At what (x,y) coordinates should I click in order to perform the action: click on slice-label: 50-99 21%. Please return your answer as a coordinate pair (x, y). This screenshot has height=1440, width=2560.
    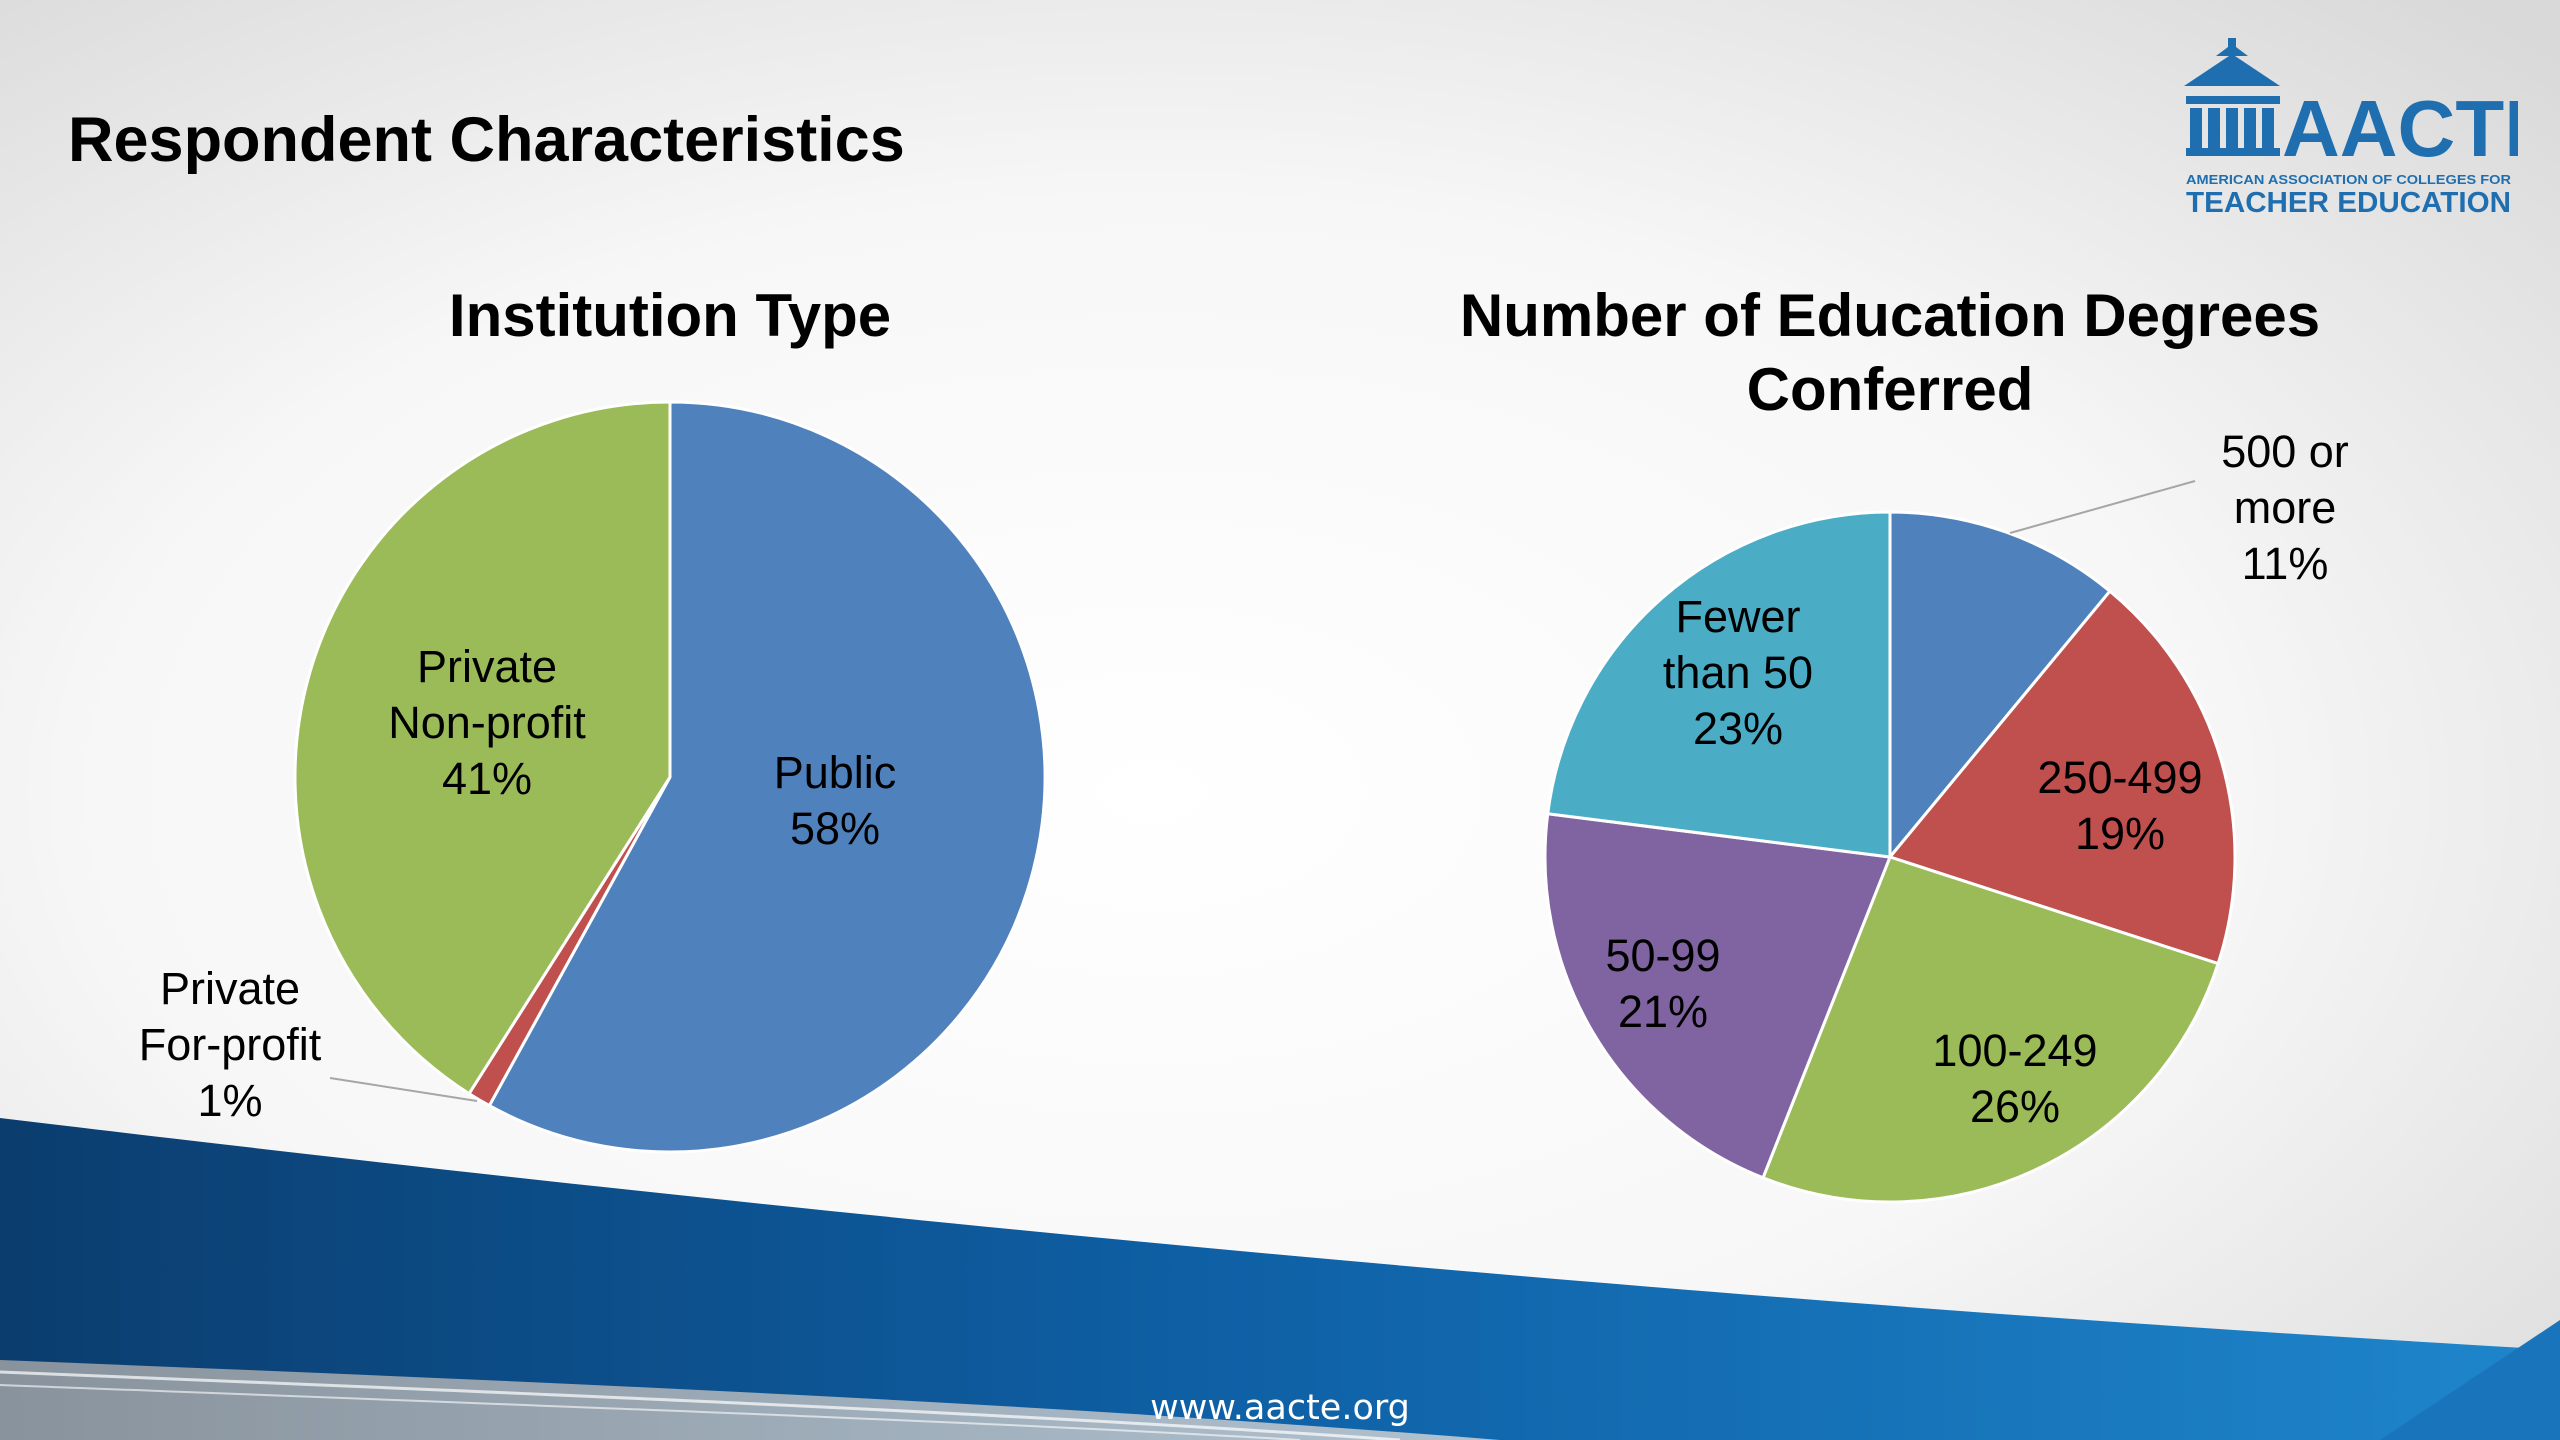
    Looking at the image, I should click on (1662, 983).